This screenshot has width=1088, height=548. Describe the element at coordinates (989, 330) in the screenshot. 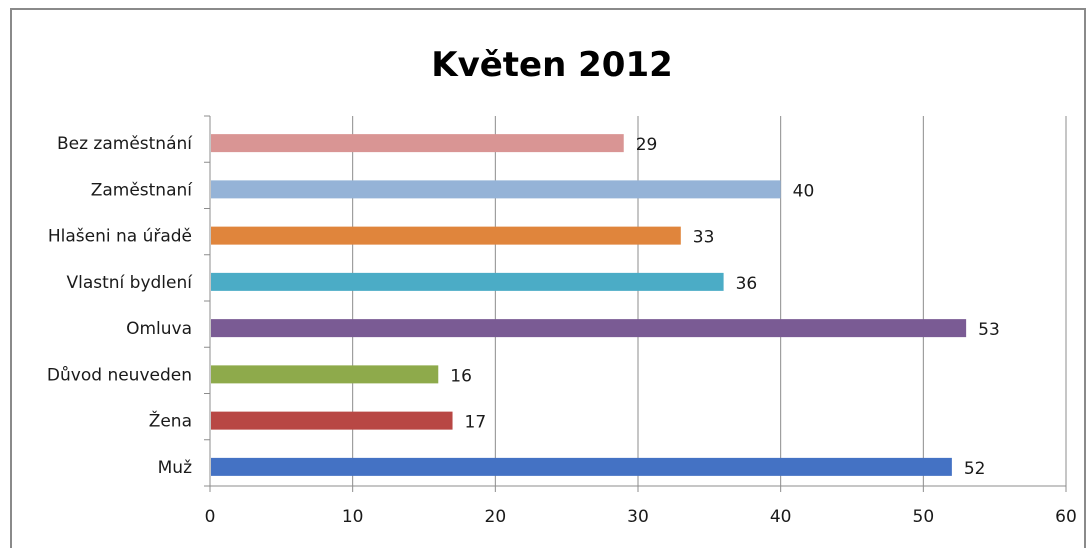

I see `value-label: 53` at that location.